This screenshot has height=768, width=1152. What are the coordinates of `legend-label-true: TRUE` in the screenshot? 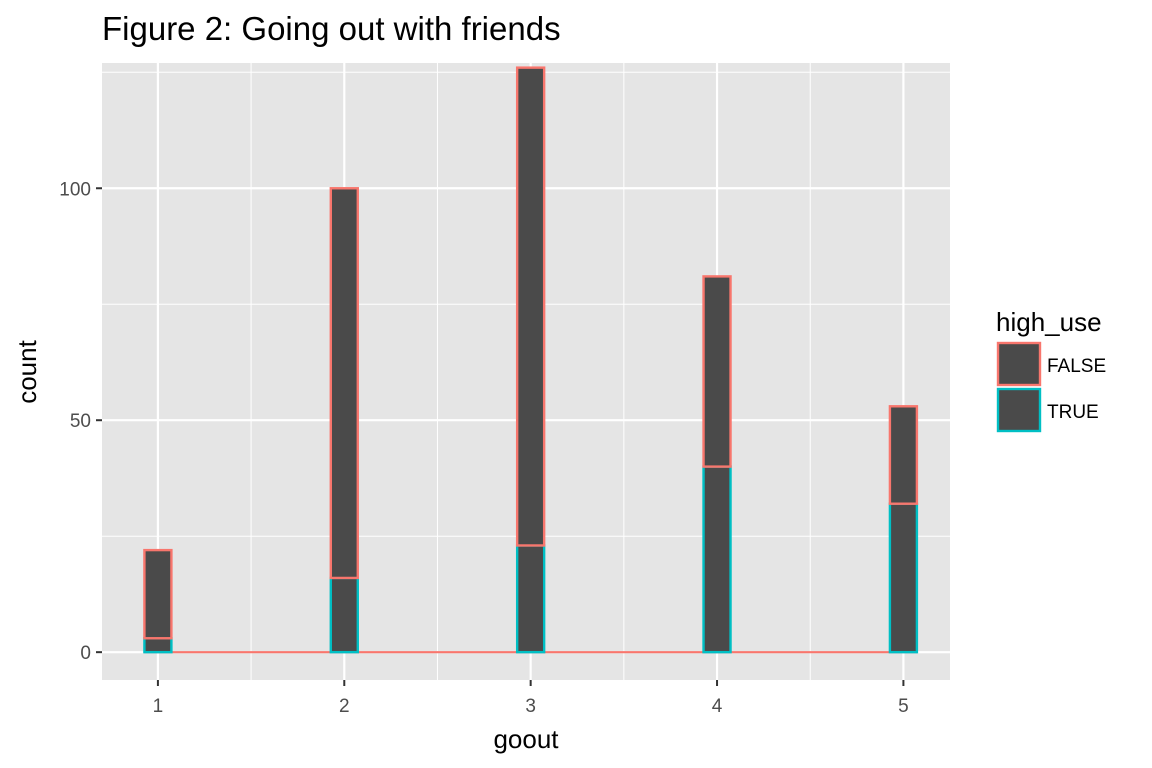 It's located at (1073, 412).